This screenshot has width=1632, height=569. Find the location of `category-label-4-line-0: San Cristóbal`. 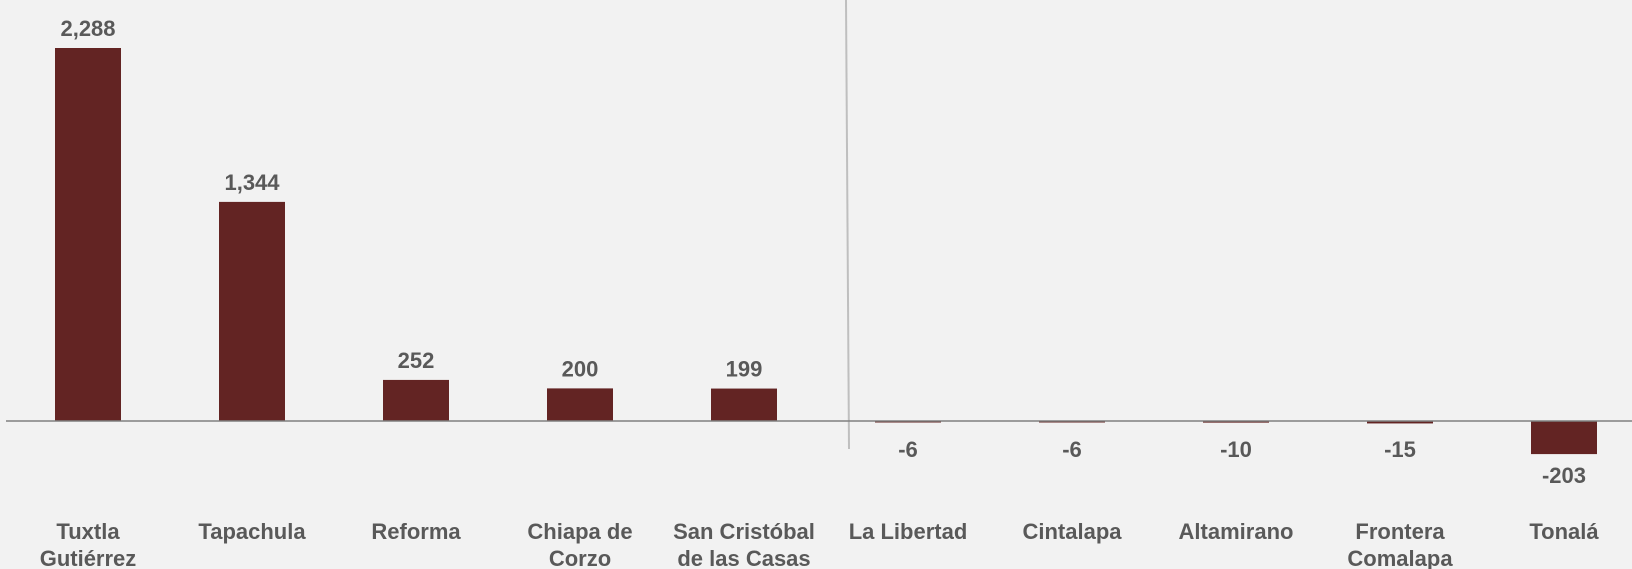

category-label-4-line-0: San Cristóbal is located at coordinates (744, 531).